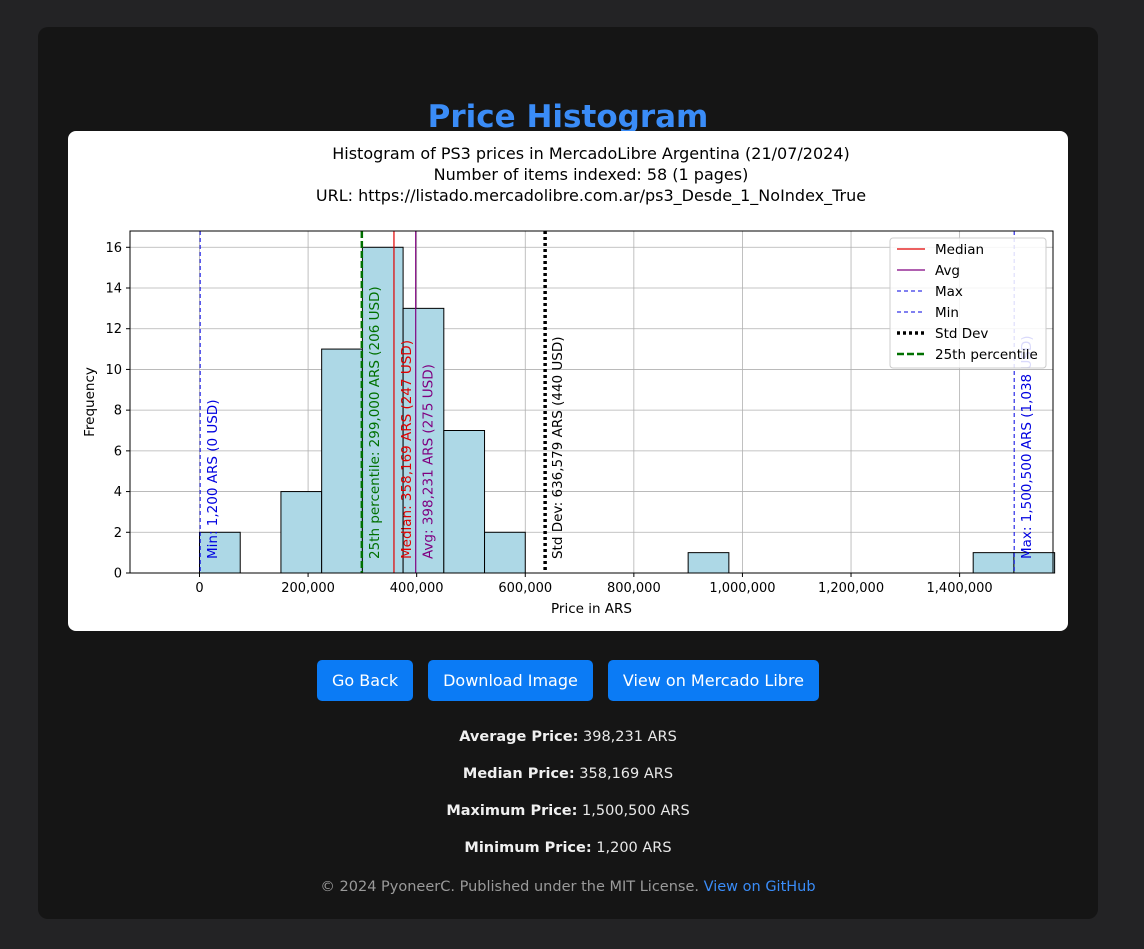 This screenshot has height=949, width=1144. Describe the element at coordinates (949, 292) in the screenshot. I see `legend-label: Max` at that location.